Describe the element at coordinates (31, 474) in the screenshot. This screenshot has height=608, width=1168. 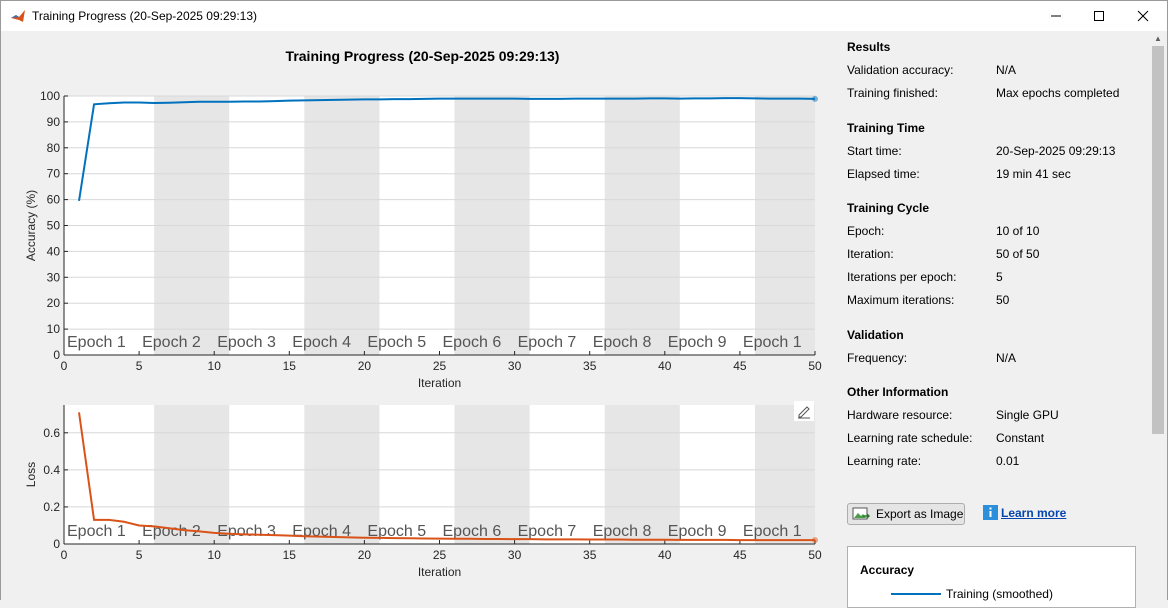
I see `y-axis-label: Loss` at that location.